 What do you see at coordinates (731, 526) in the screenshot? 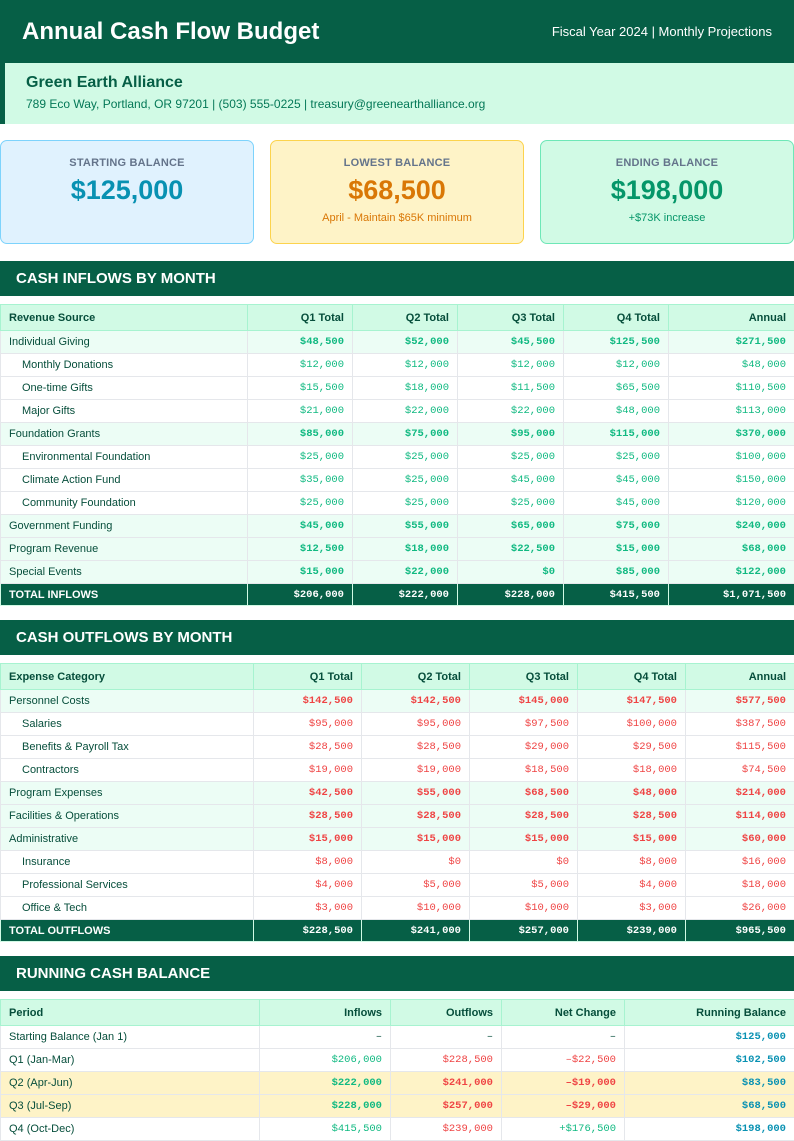
I see `cell-value: $240,000` at bounding box center [731, 526].